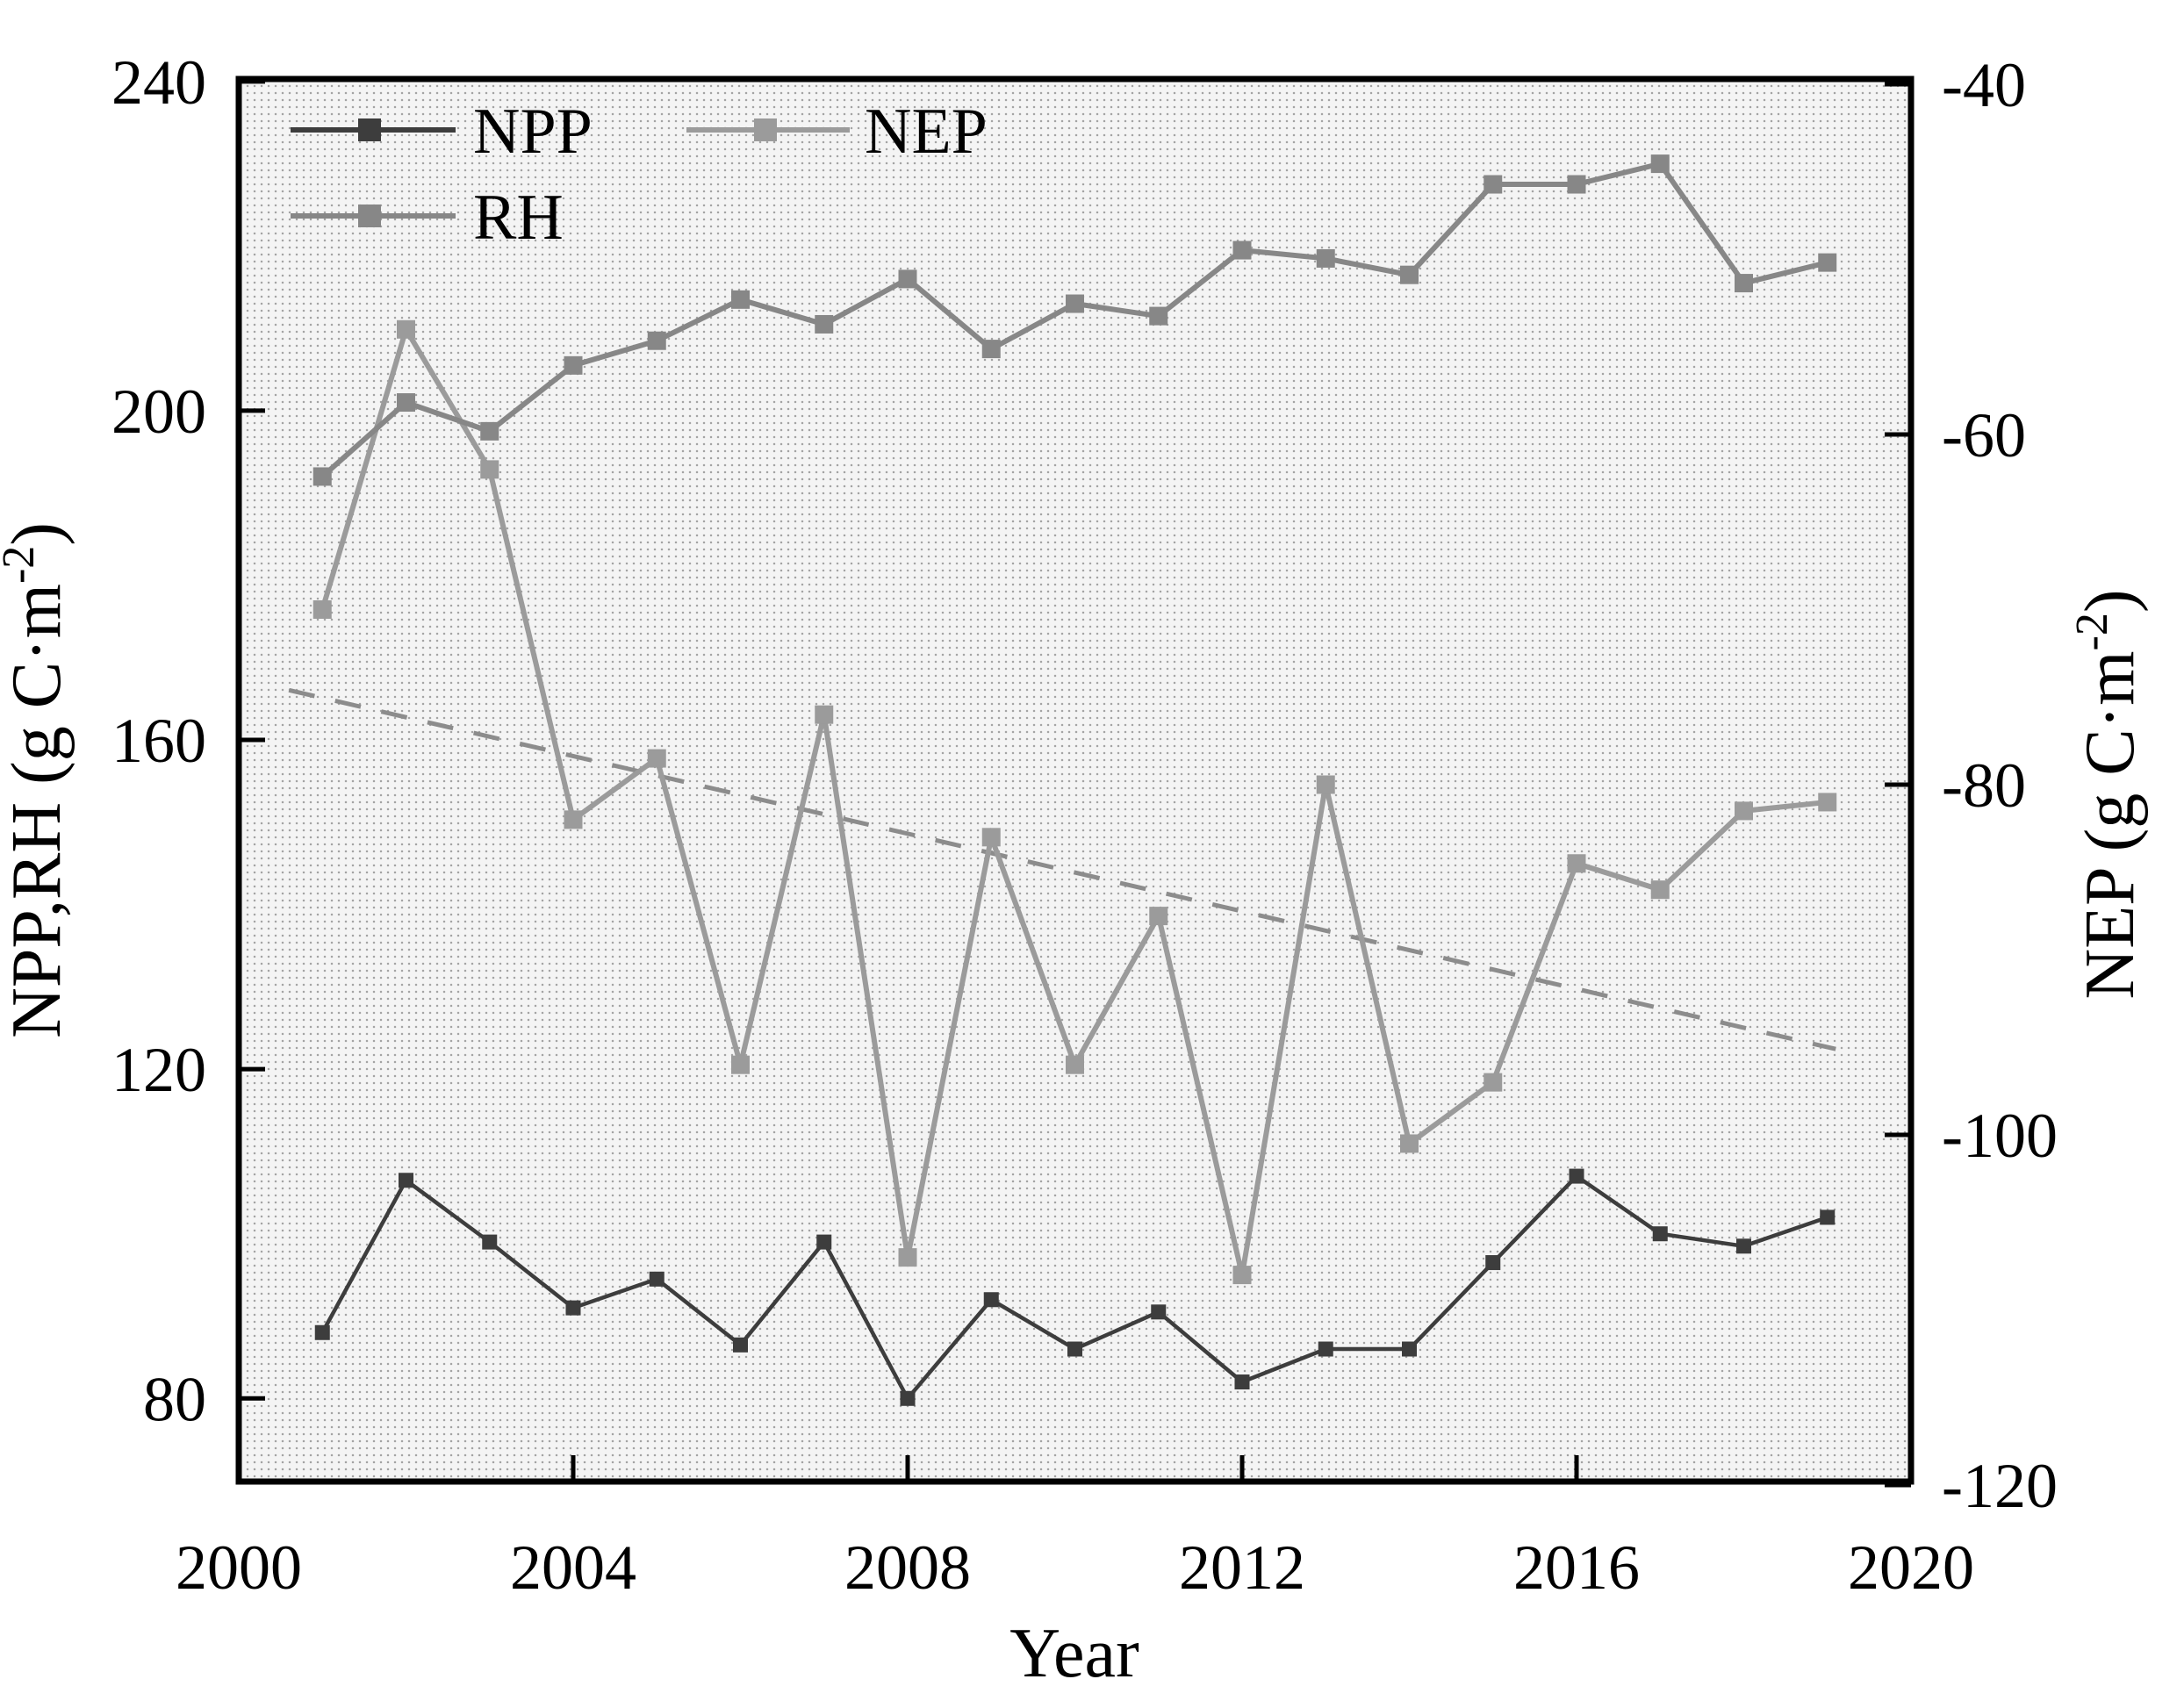 The height and width of the screenshot is (1708, 2184). What do you see at coordinates (37, 811) in the screenshot?
I see `left-axis-title-main: NPP,RH (g C·m` at bounding box center [37, 811].